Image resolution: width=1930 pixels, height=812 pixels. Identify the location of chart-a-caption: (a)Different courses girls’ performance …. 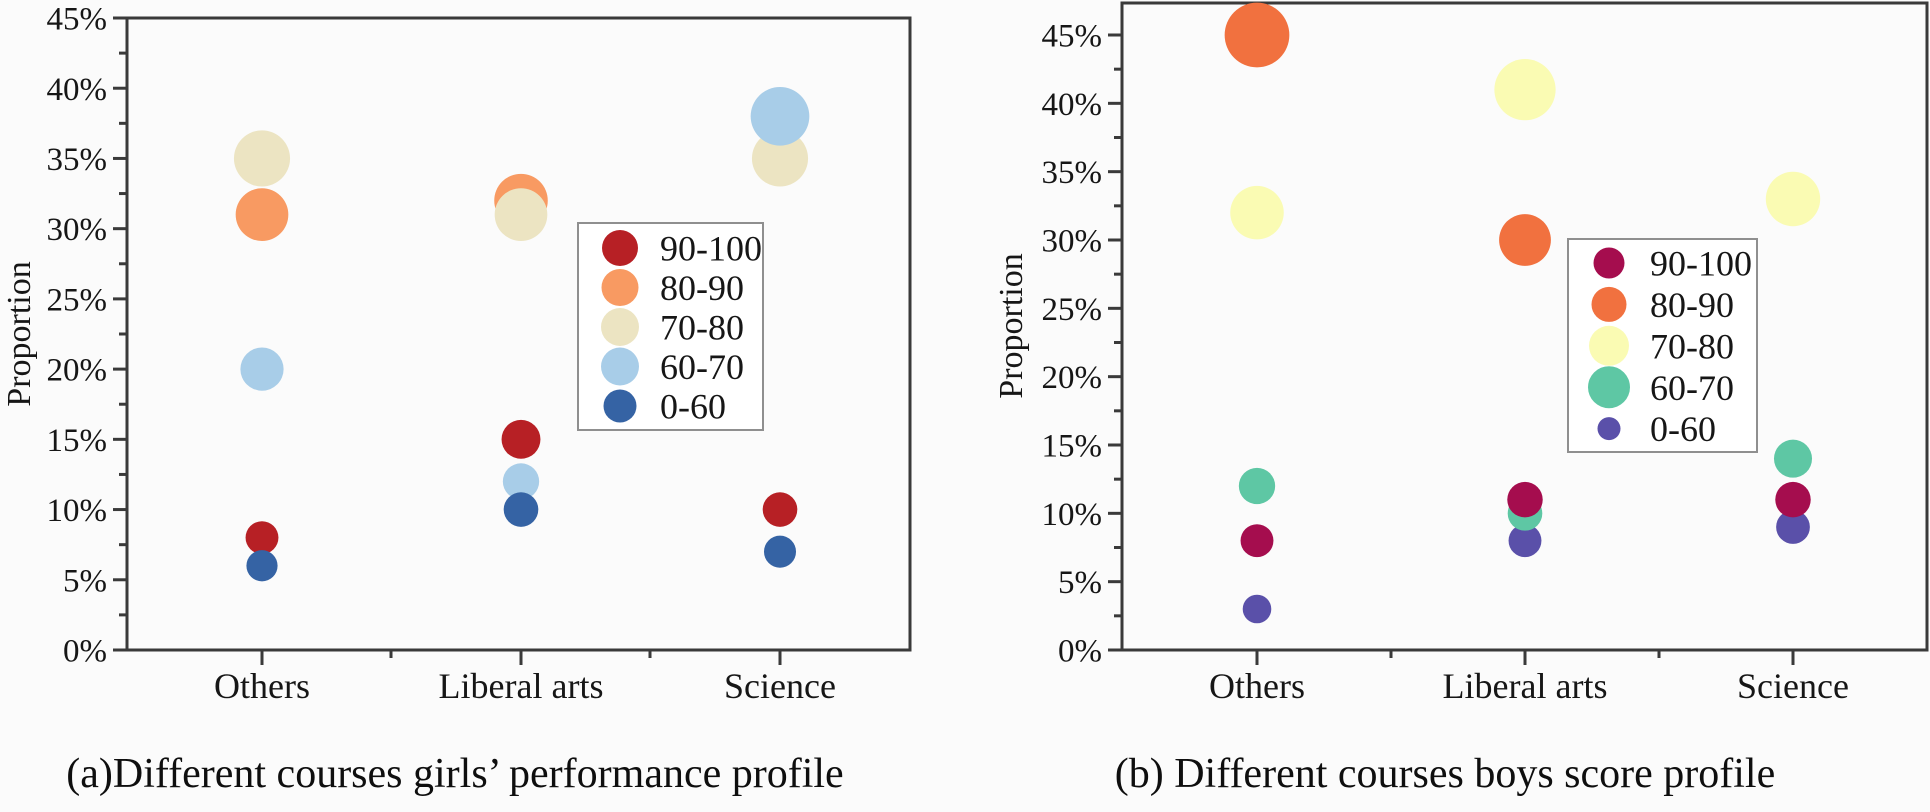
(455, 774).